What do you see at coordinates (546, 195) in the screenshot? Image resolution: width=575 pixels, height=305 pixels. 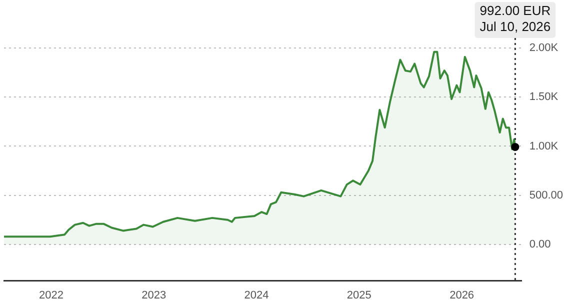 I see `y-tick-label: 500.00` at bounding box center [546, 195].